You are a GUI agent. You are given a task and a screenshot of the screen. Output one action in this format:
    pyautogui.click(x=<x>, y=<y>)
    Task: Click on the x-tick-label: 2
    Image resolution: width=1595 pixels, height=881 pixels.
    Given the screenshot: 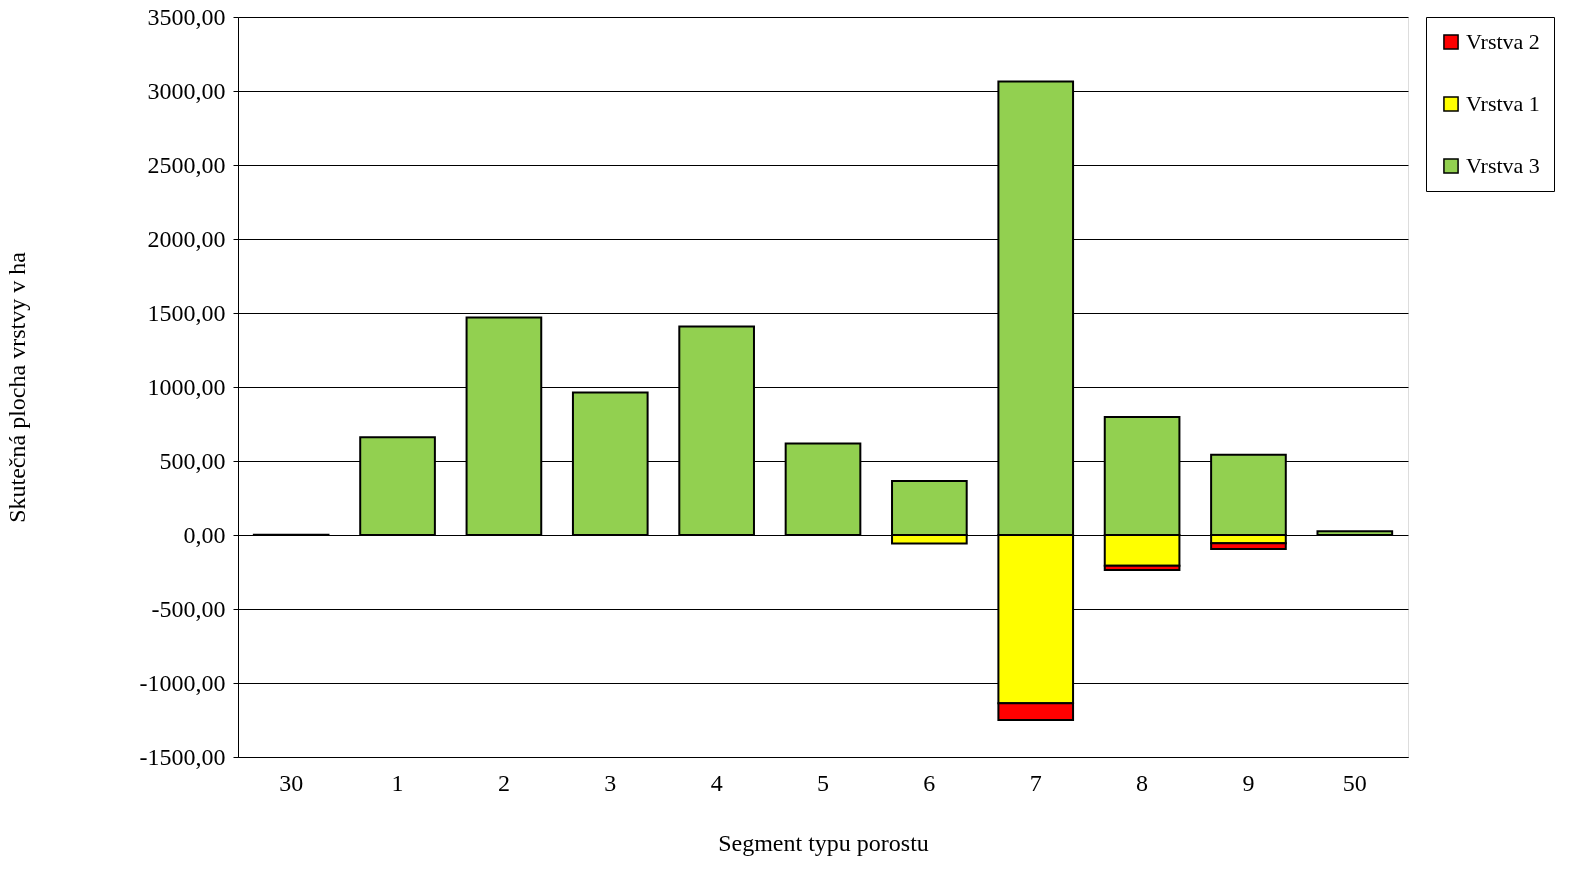 What is the action you would take?
    pyautogui.click(x=503, y=782)
    